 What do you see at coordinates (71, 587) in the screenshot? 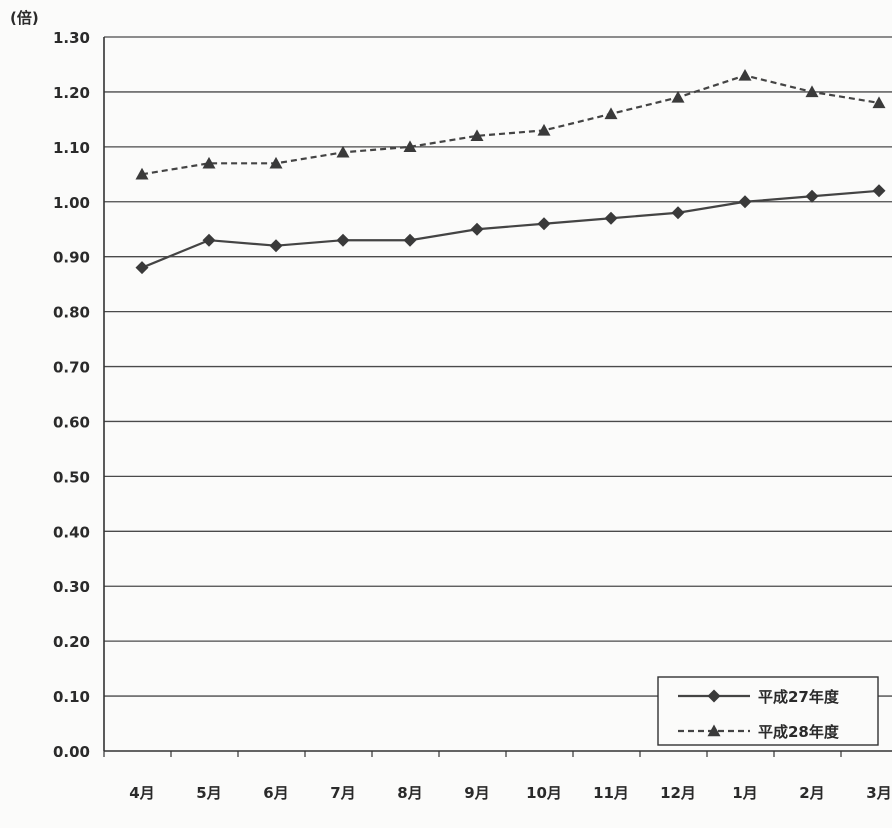
I see `y-tick-label: 0.30` at bounding box center [71, 587].